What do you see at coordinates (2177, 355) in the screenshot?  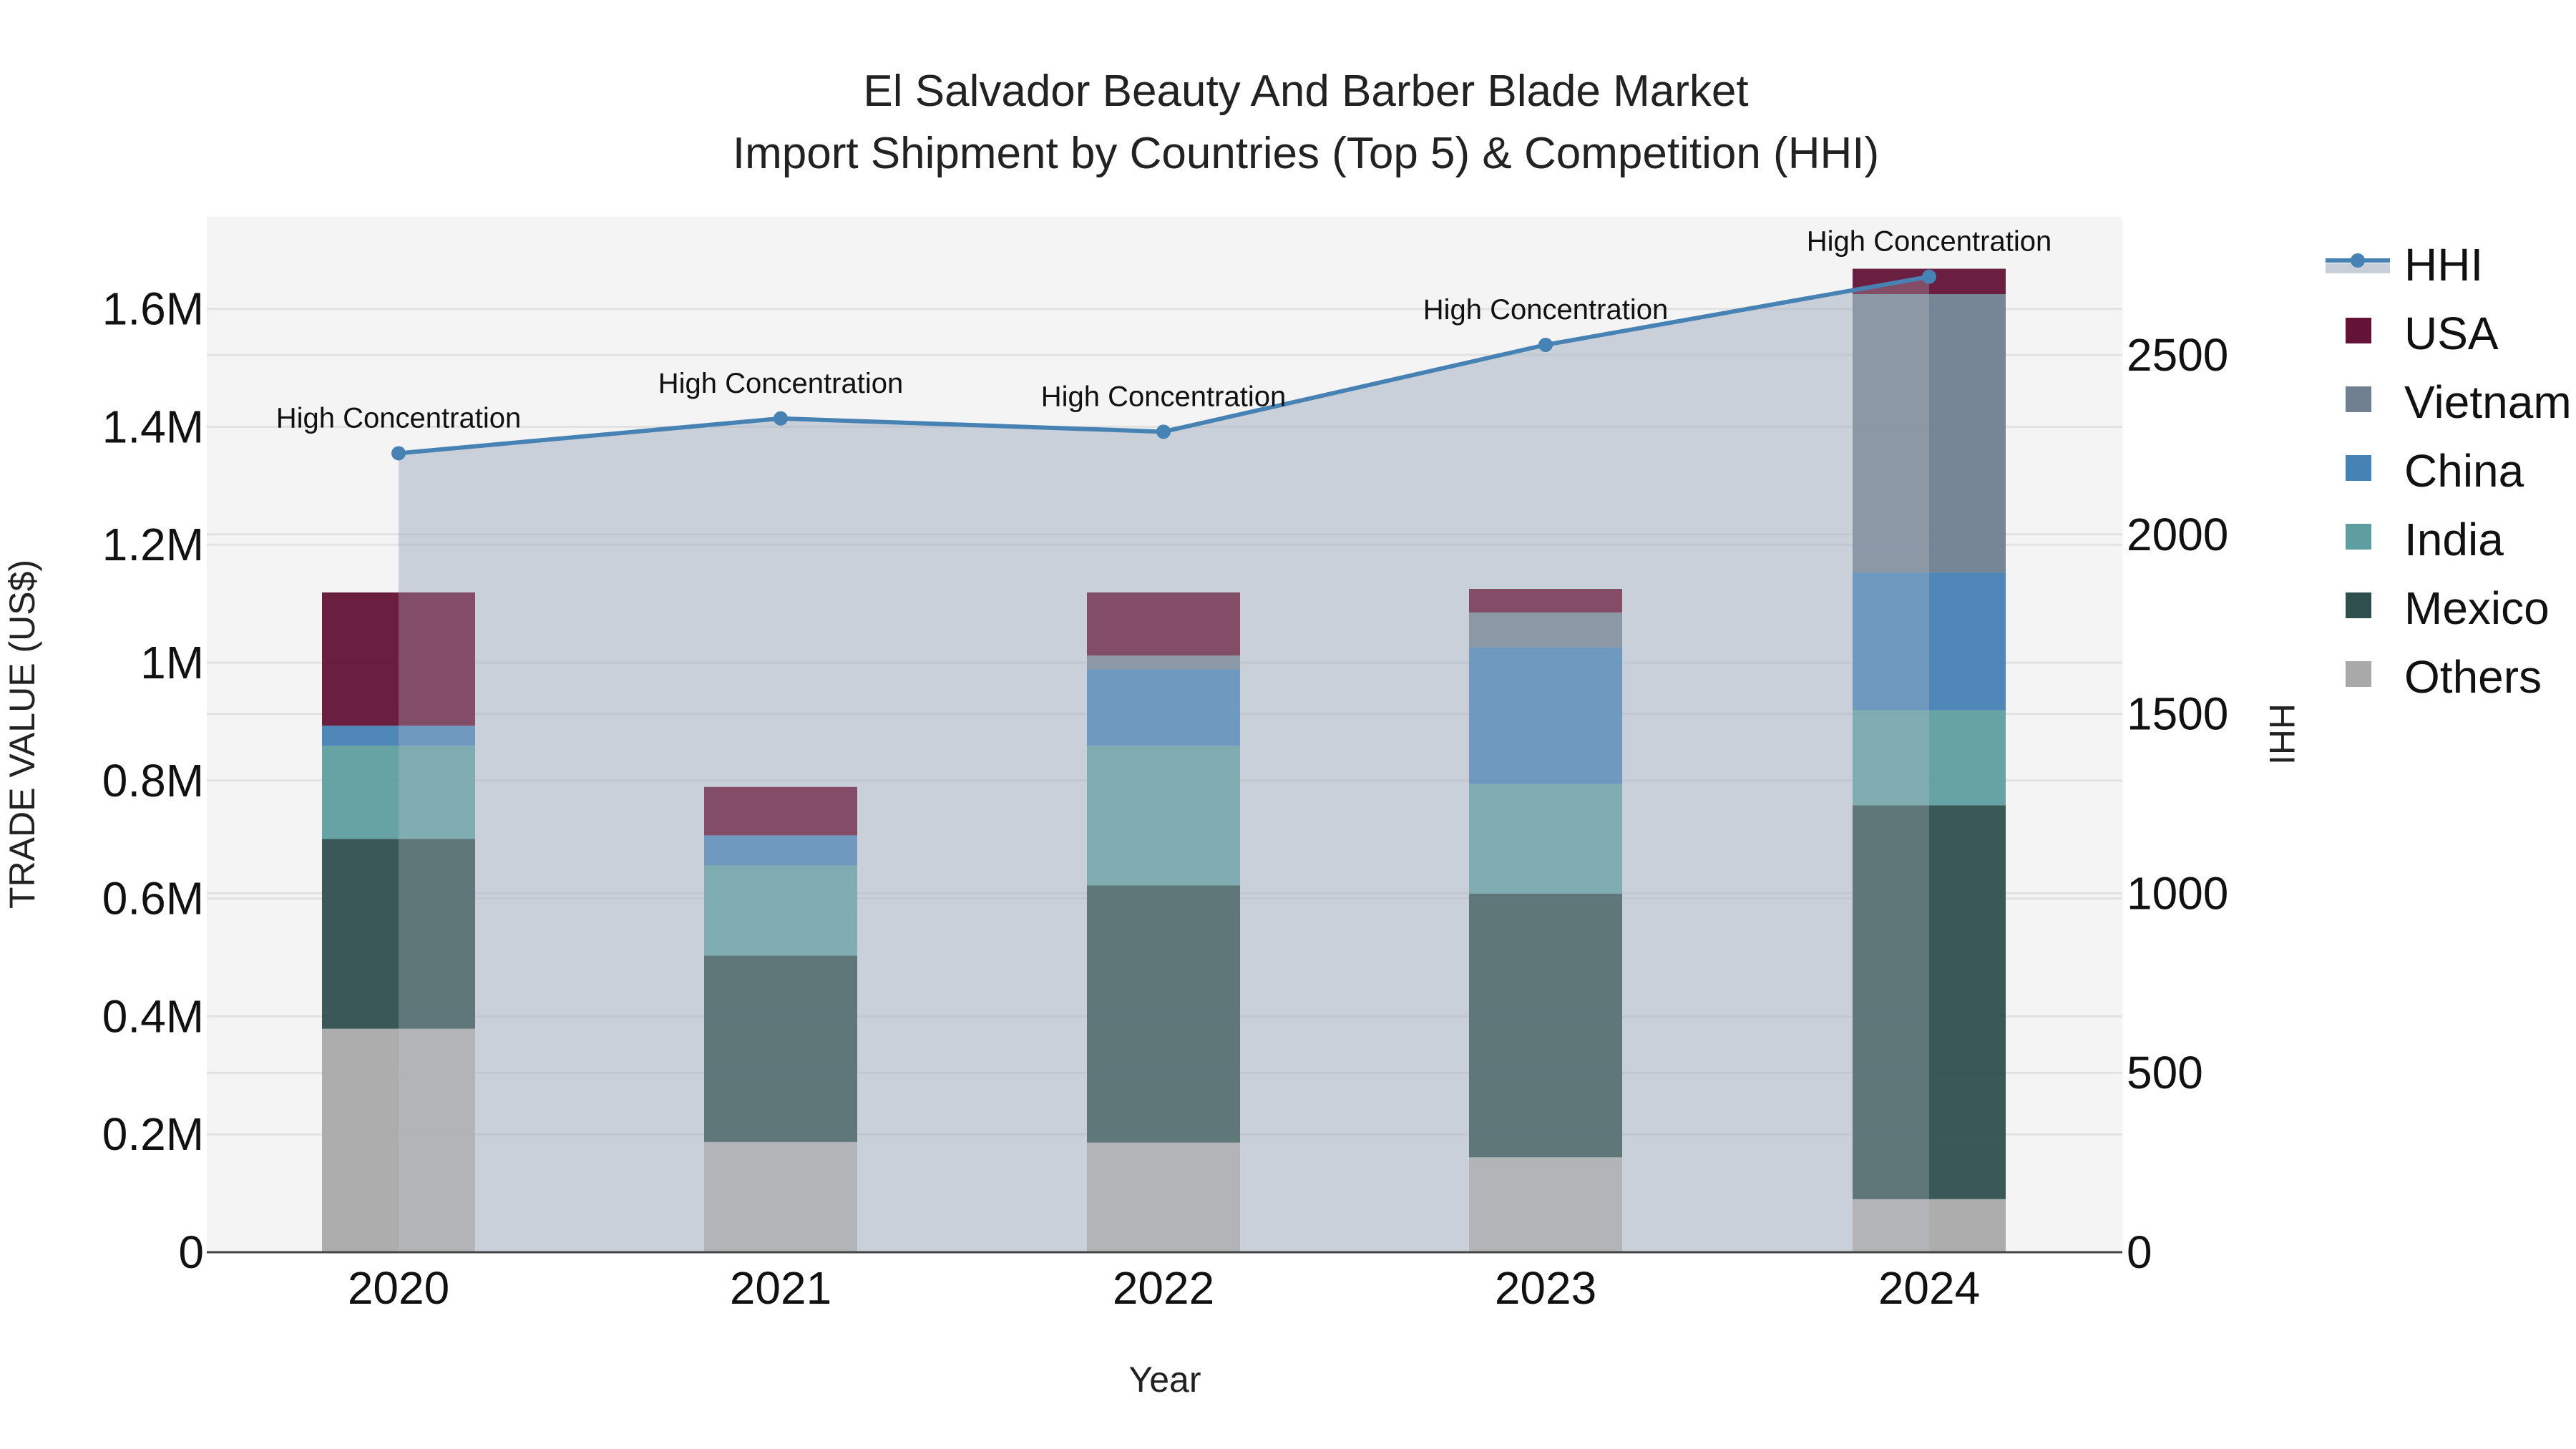 I see `y-right-tick-label: 2500` at bounding box center [2177, 355].